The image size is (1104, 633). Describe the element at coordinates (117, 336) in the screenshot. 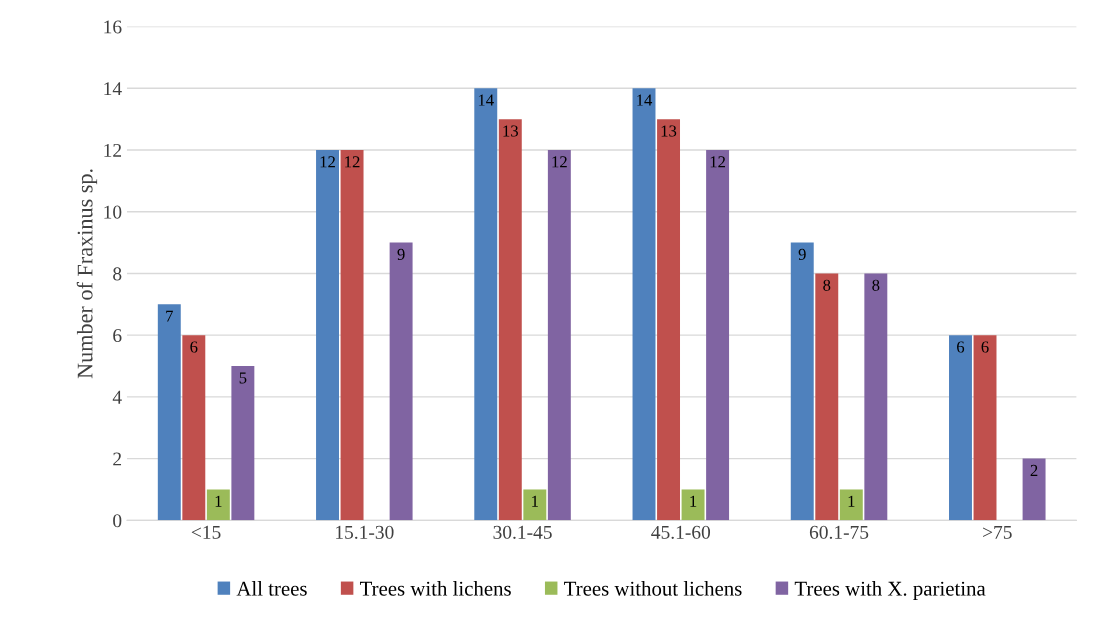

I see `y-tick-label: 6` at that location.